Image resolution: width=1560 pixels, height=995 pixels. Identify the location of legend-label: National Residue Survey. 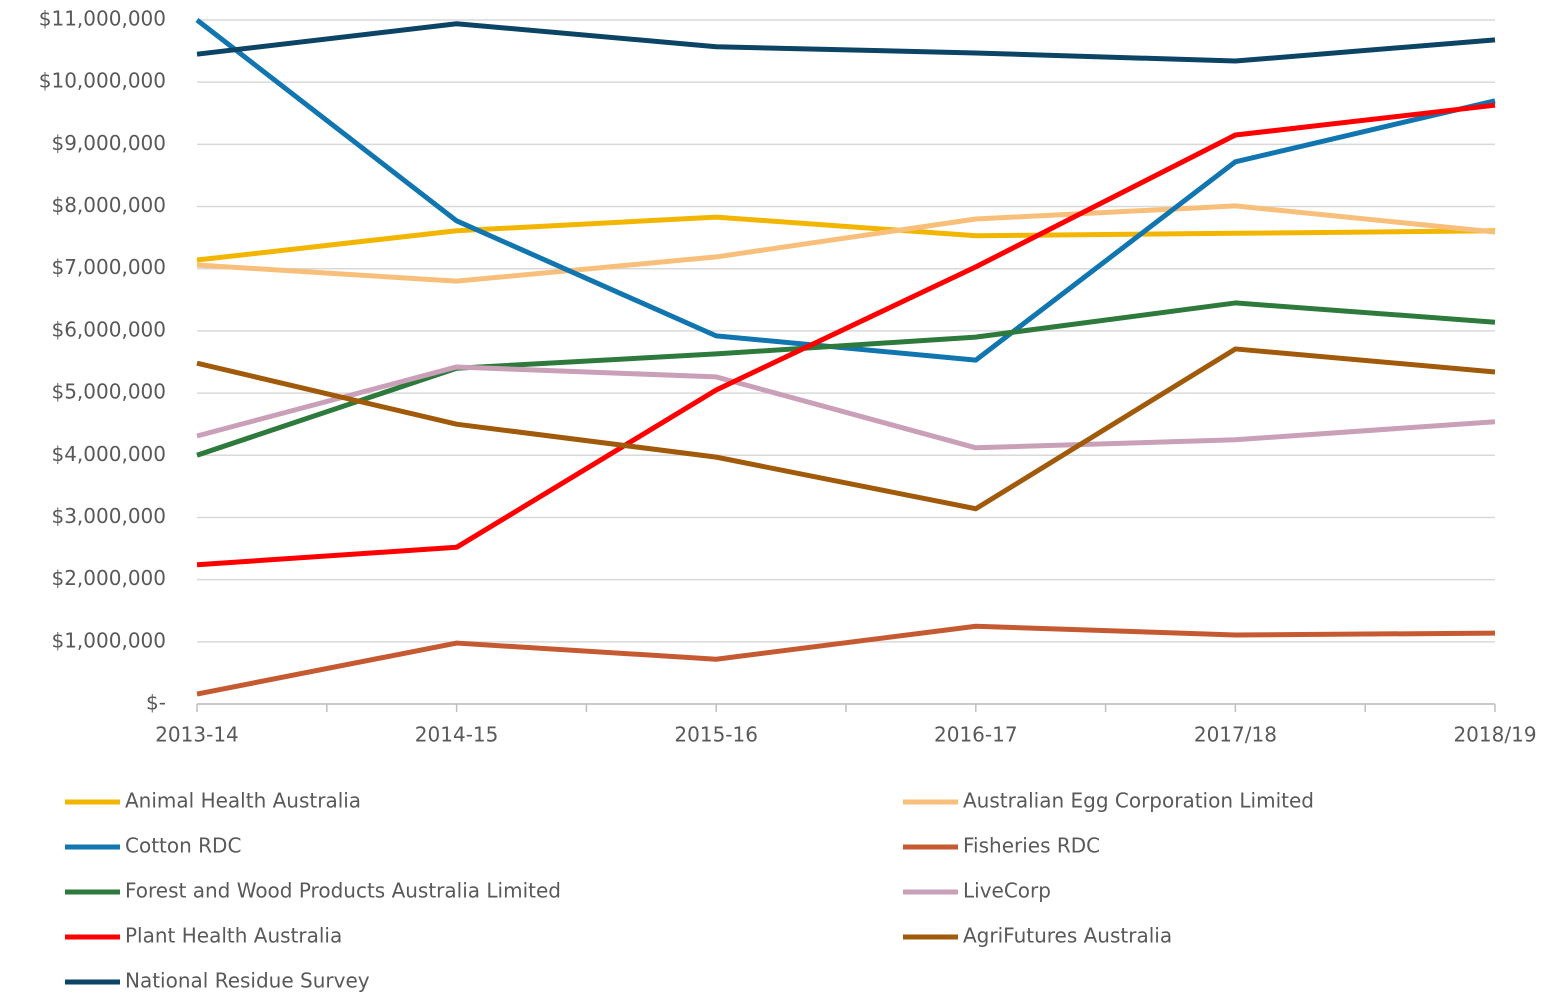
(247, 981).